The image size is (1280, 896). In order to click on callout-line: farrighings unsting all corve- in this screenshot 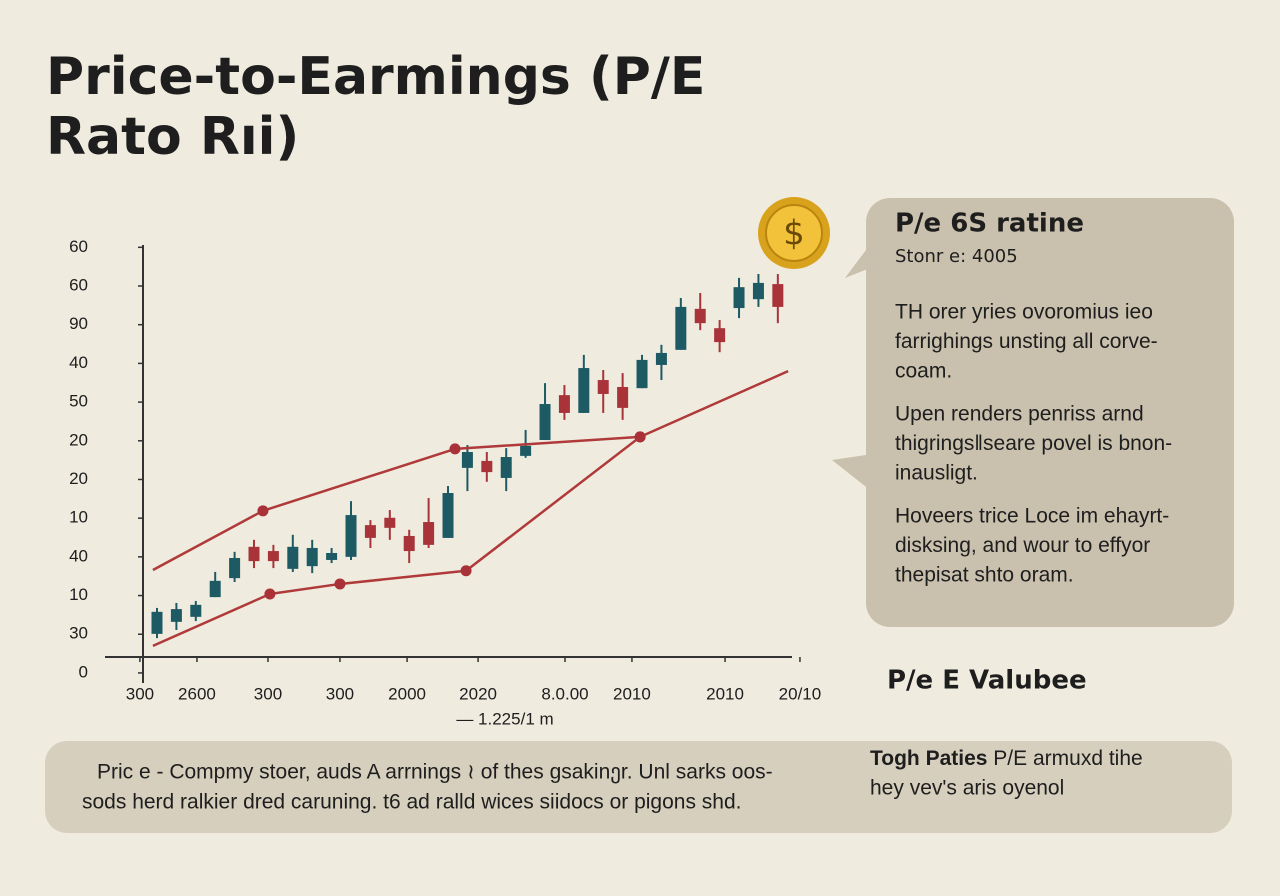, I will do `click(1026, 341)`.